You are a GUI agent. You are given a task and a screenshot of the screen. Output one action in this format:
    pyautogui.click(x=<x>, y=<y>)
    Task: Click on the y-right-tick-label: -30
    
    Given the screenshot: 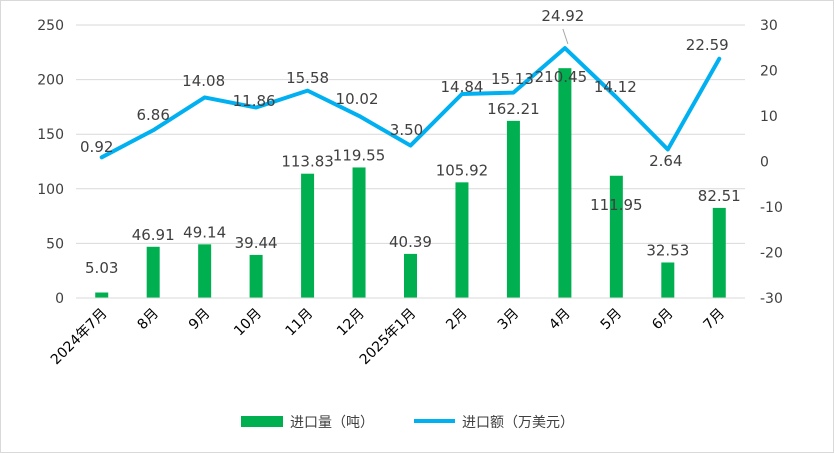 What is the action you would take?
    pyautogui.click(x=771, y=299)
    